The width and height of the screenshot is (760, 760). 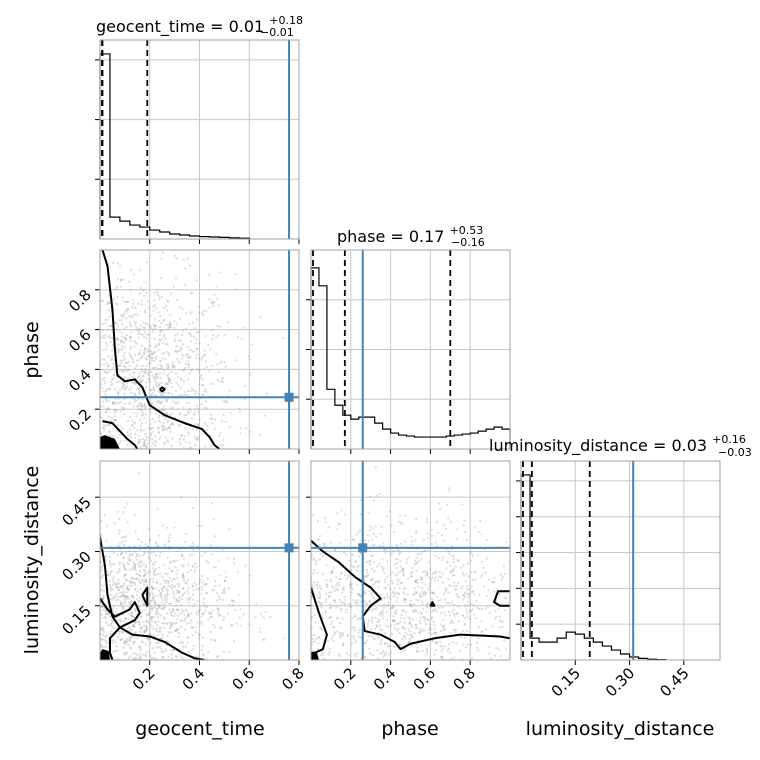 What do you see at coordinates (467, 230) in the screenshot?
I see `title-phase-upper: +0.53` at bounding box center [467, 230].